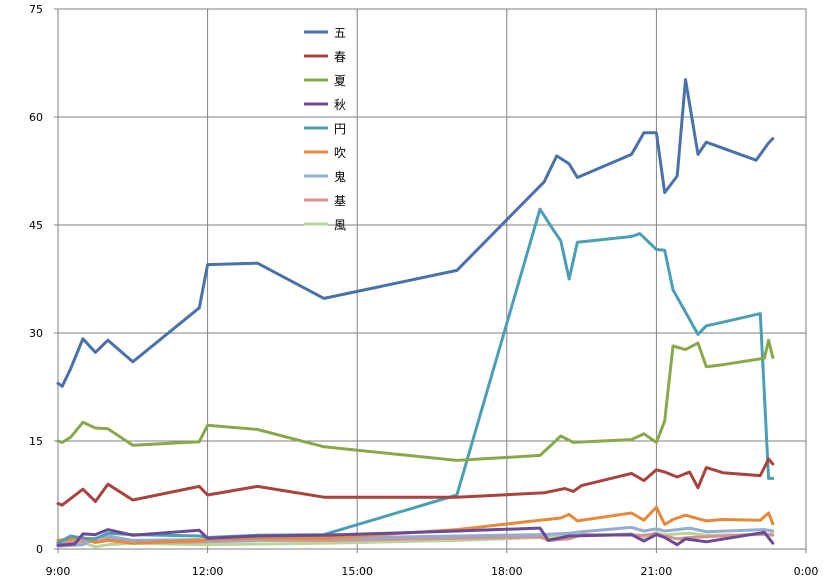  What do you see at coordinates (36, 225) in the screenshot?
I see `y-tick-label: 45` at bounding box center [36, 225].